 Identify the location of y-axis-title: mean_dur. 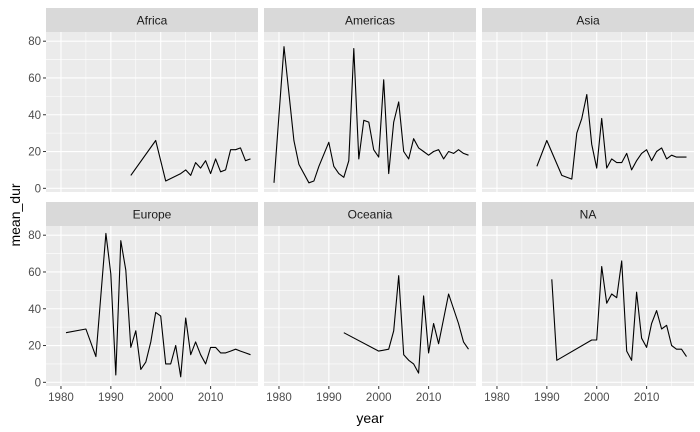
(15, 214).